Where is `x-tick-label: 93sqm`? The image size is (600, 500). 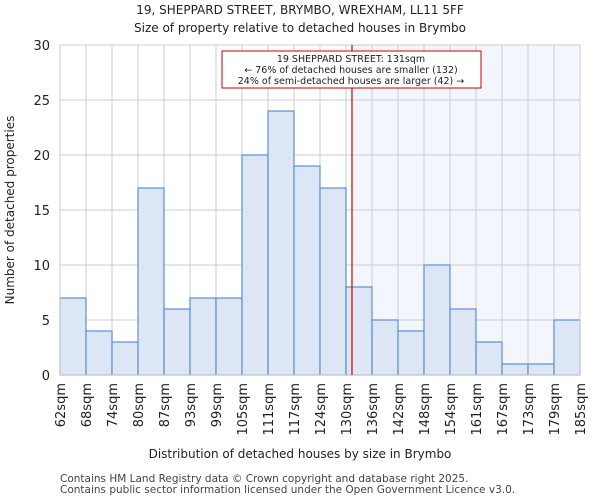
x-tick-label: 93sqm is located at coordinates (191, 405).